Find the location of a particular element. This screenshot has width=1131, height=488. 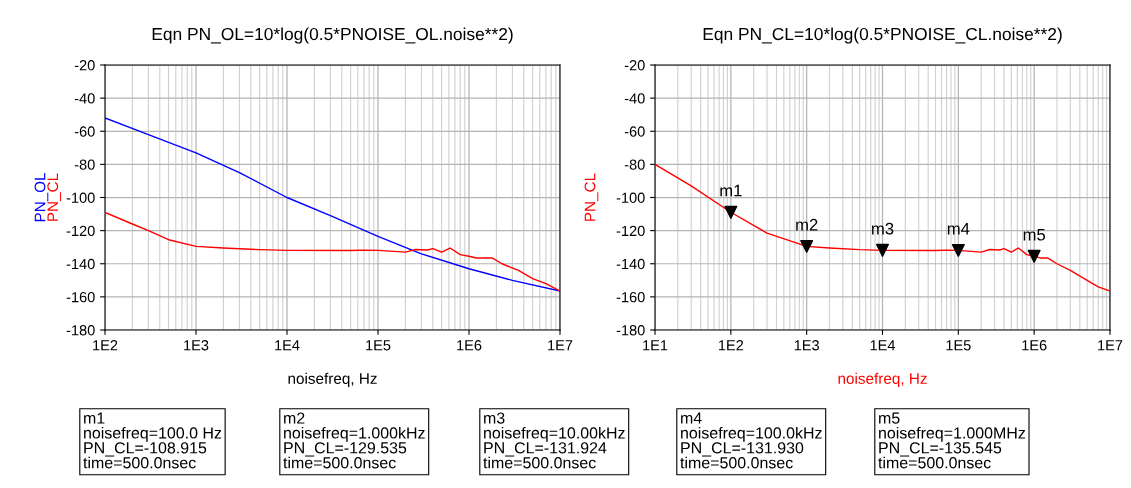

x-tick-label: 1E1 is located at coordinates (655, 345).